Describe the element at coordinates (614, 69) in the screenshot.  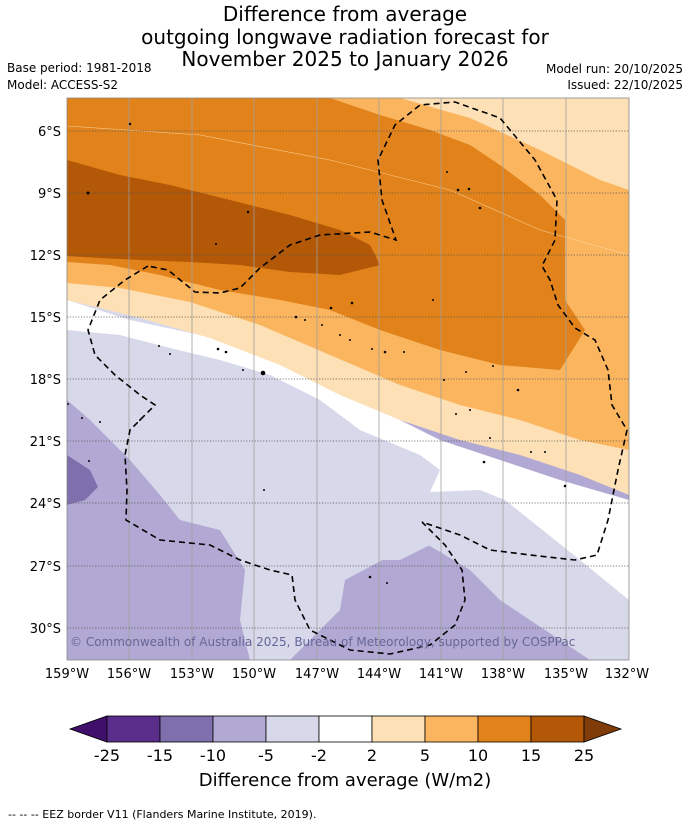
I see `model-run: Model run: 20/10/2025` at that location.